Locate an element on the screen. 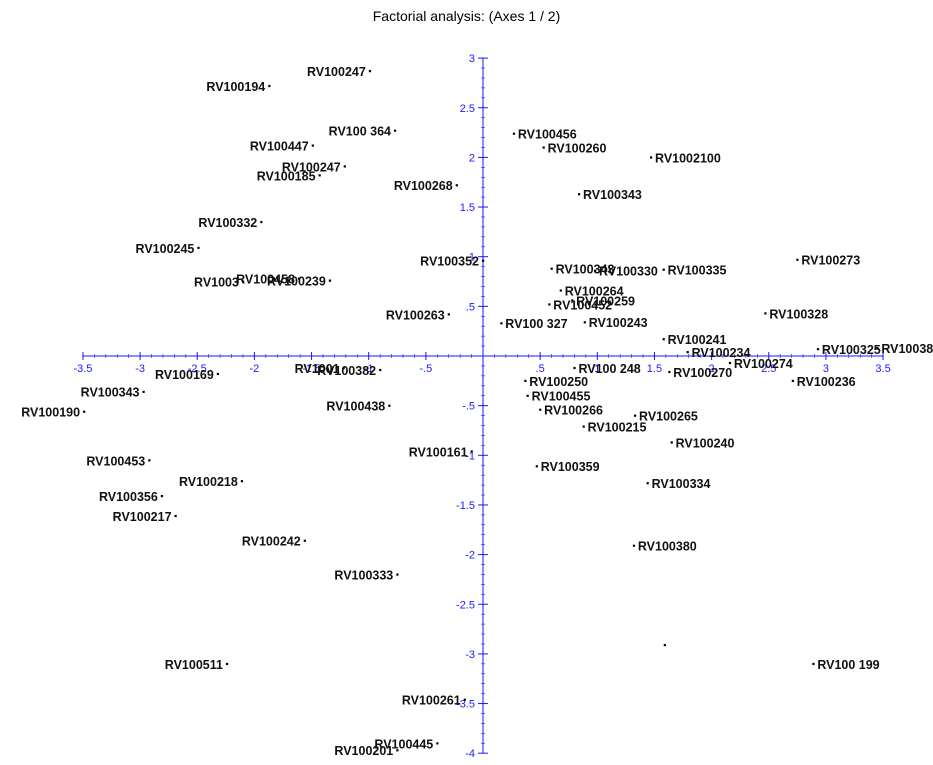  point-label: RV100264 is located at coordinates (594, 291).